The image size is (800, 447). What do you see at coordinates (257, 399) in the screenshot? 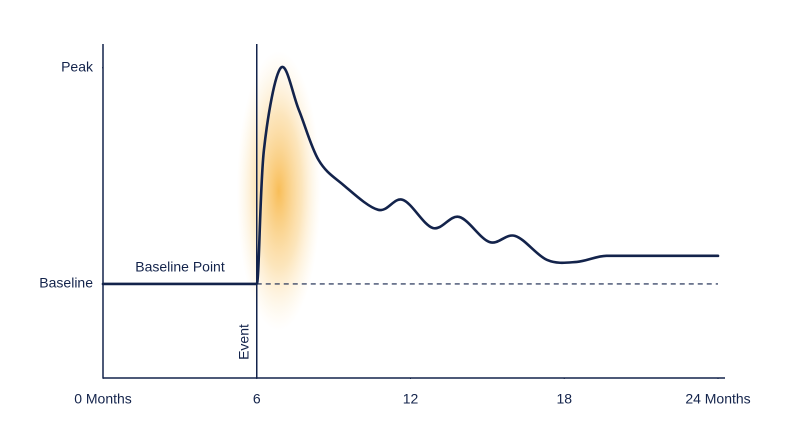
I see `x-tick-label: 6` at bounding box center [257, 399].